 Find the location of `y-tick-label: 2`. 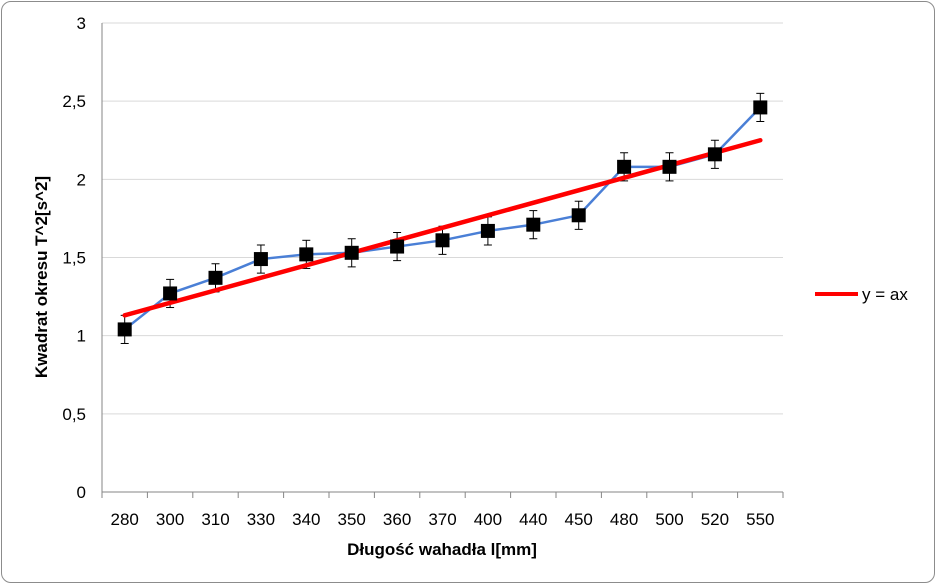

y-tick-label: 2 is located at coordinates (81, 179).